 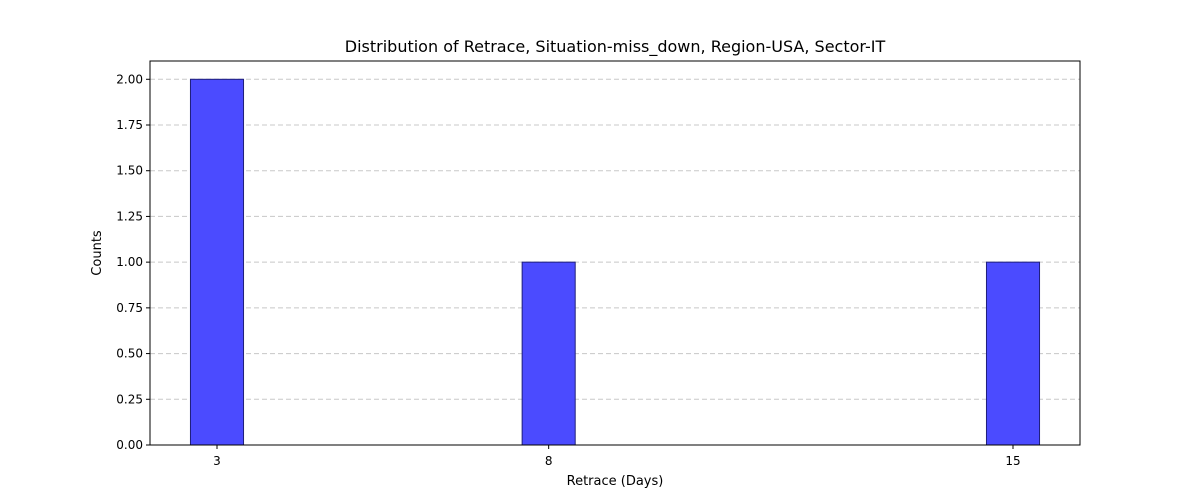 I want to click on y-tick-label: 0.00, so click(x=129, y=445).